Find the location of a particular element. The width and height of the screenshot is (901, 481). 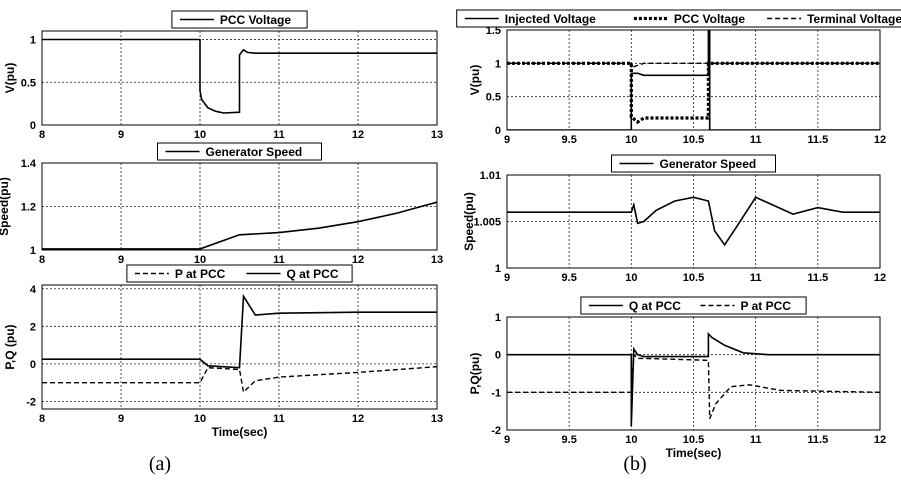

caption-b: (b) is located at coordinates (634, 464).